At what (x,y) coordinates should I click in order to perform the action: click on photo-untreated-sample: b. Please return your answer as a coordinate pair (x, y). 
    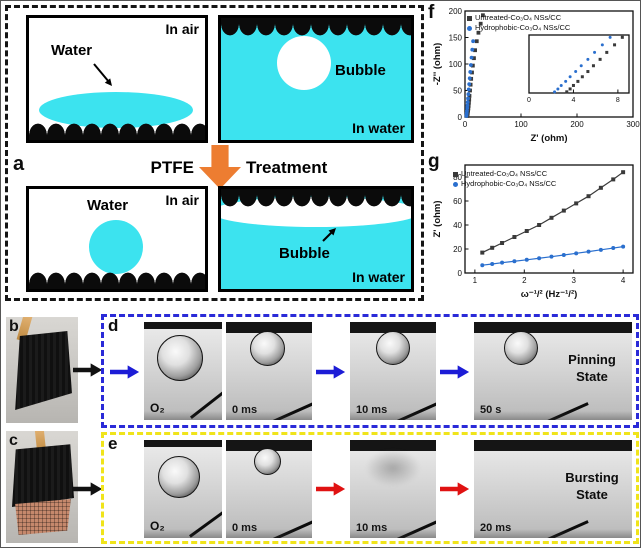
    Looking at the image, I should click on (42, 370).